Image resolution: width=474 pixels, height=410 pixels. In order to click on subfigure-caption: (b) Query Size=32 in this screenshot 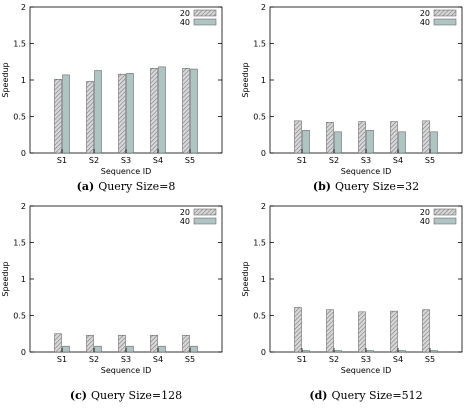, I will do `click(366, 186)`.